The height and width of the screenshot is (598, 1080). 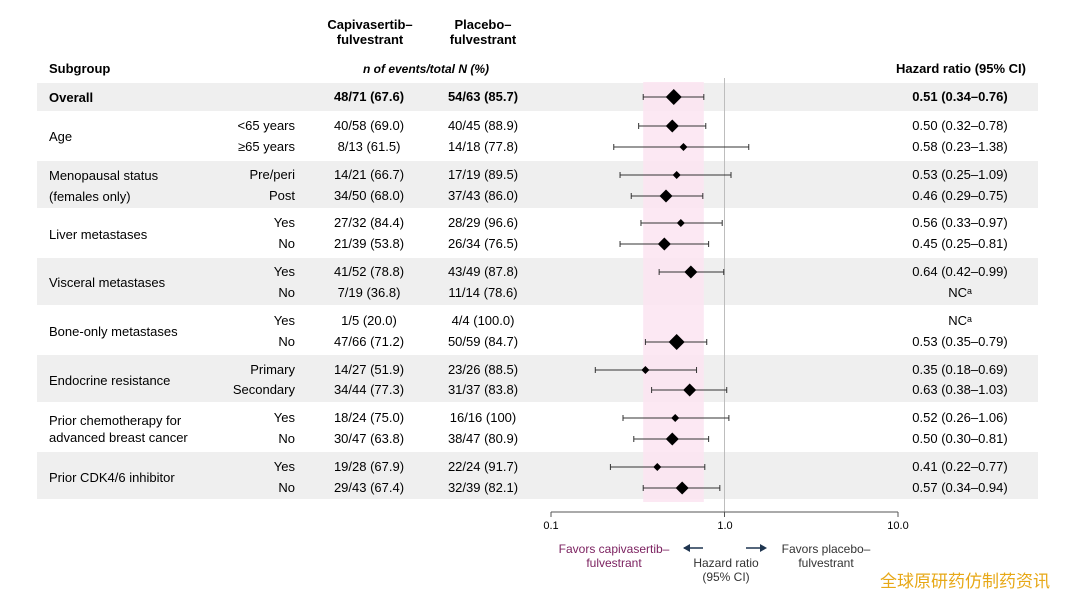 I want to click on placebo-header: Placebo– fulvestrant, so click(x=483, y=32).